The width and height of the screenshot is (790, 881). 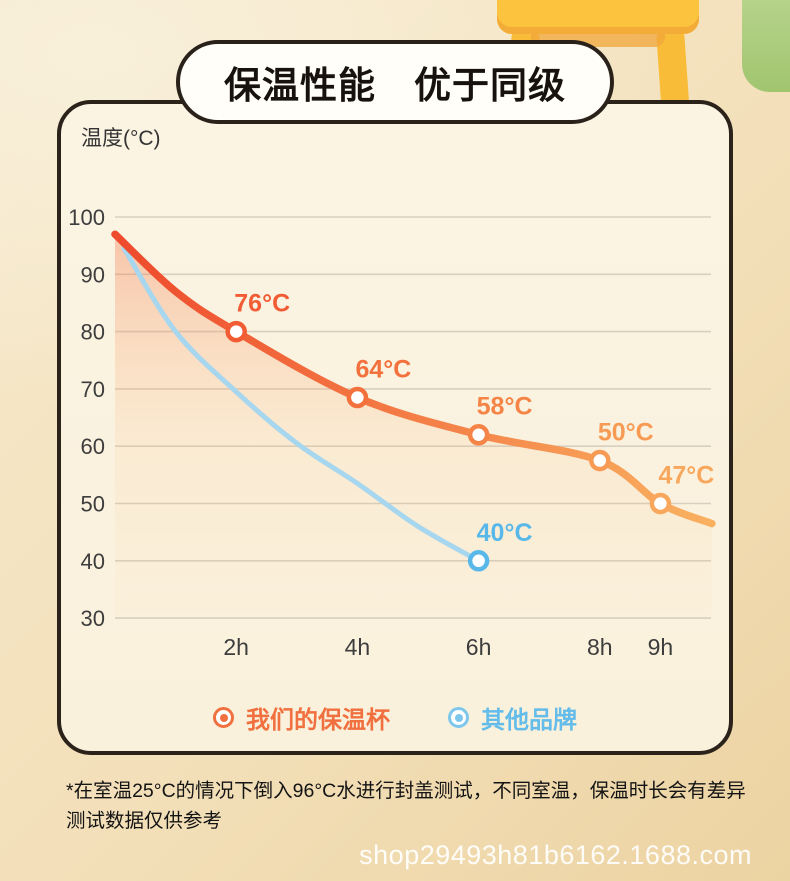 I want to click on legend-item-ours: 我们的保温杯, so click(x=301, y=717).